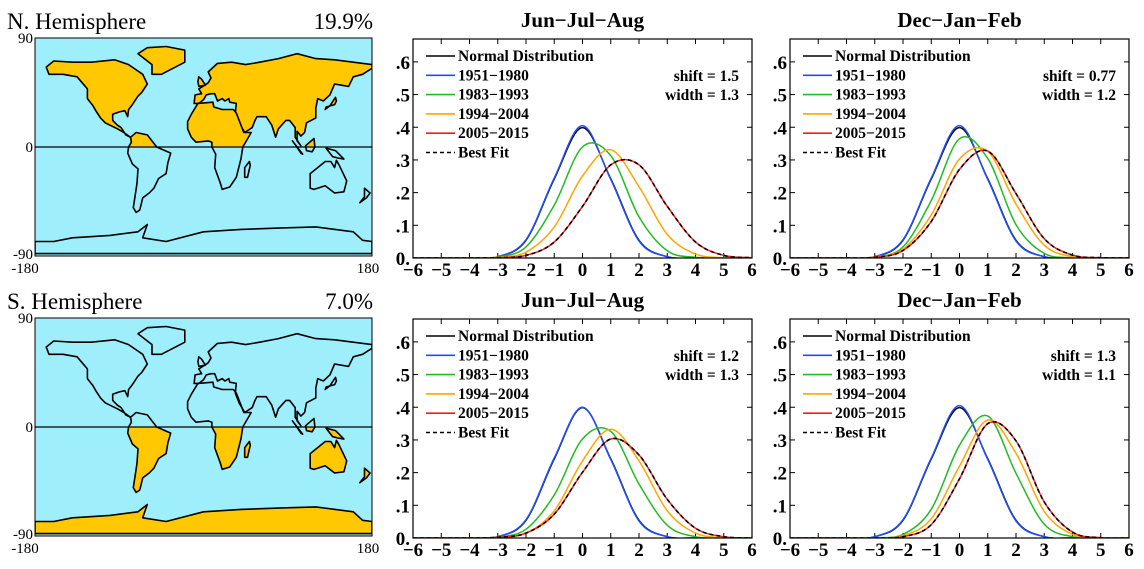 This screenshot has height=569, width=1144. Describe the element at coordinates (335, 433) in the screenshot. I see `new-guinea-coastline` at that location.